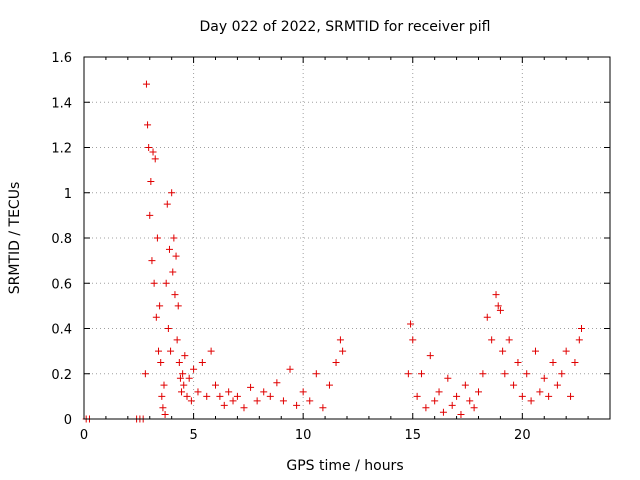 Image resolution: width=640 pixels, height=480 pixels. I want to click on y-axis-label: SRMTID / TECUs, so click(15, 238).